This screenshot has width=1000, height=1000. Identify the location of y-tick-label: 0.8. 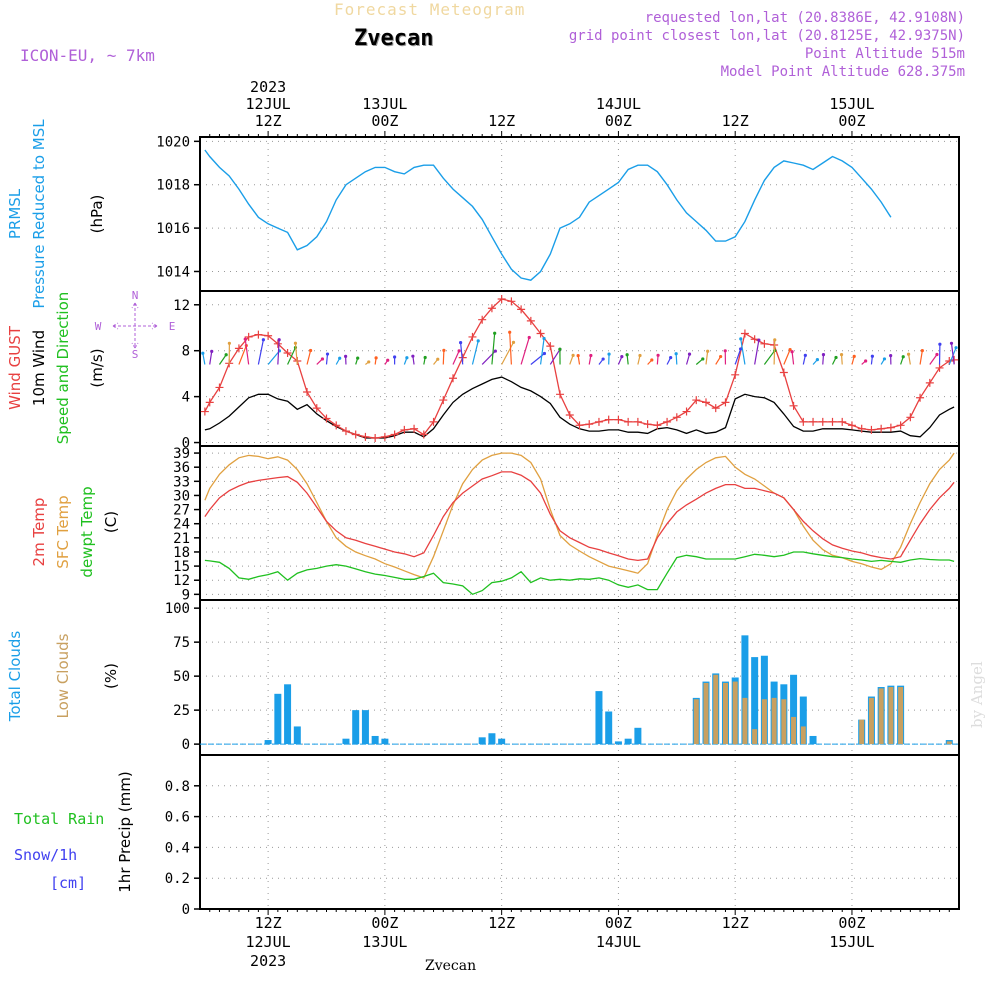
(177, 787).